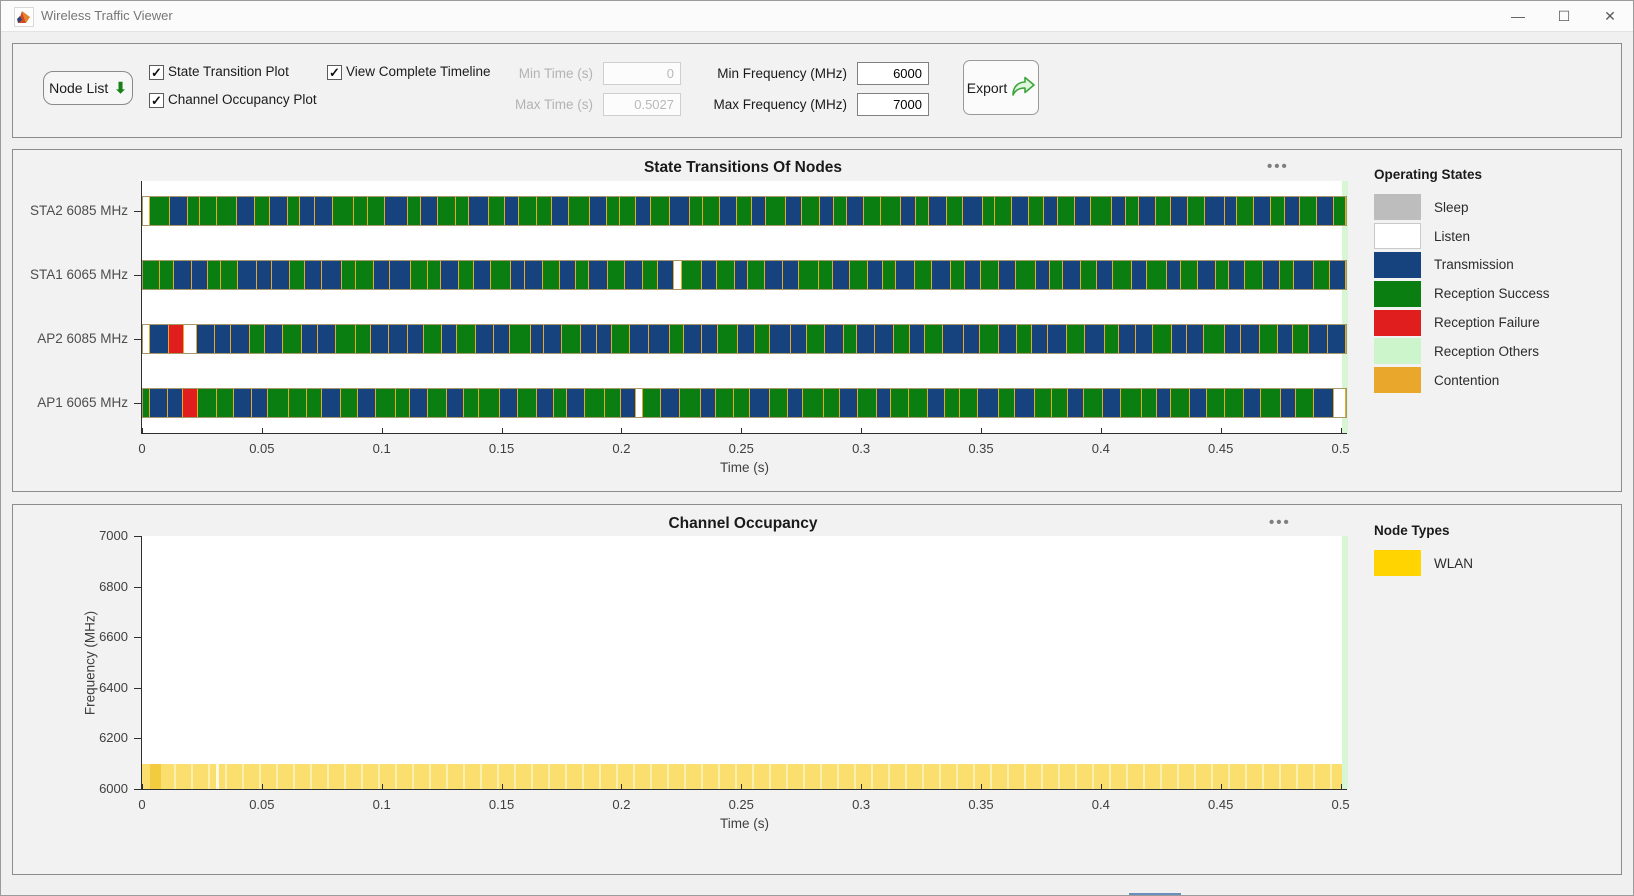 Image resolution: width=1634 pixels, height=896 pixels. Describe the element at coordinates (156, 100) in the screenshot. I see `channel-occupancy-plot-checkbox: ✓` at that location.